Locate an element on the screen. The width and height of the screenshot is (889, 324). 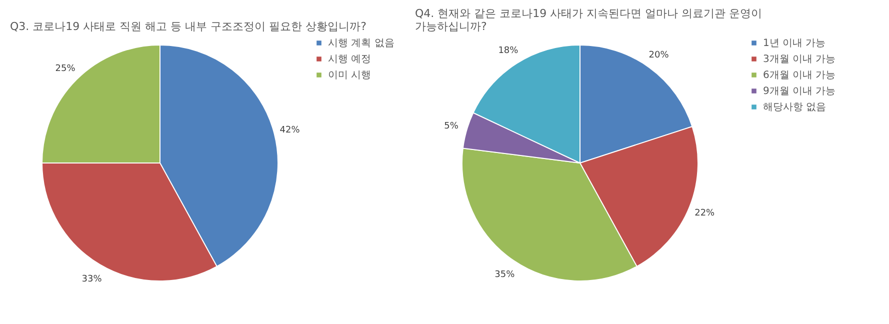
chart-title: Q3. 코로나19 사태로 직원 해고 등 내부 구조조정이 필요한 상황입니까? is located at coordinates (188, 26).